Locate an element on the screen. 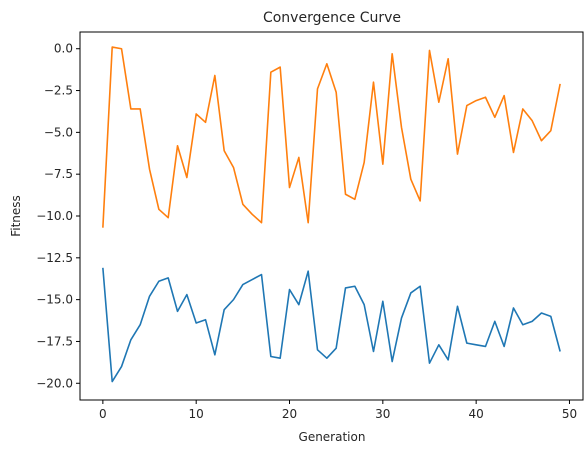  x-tick-label: 0 is located at coordinates (103, 414).